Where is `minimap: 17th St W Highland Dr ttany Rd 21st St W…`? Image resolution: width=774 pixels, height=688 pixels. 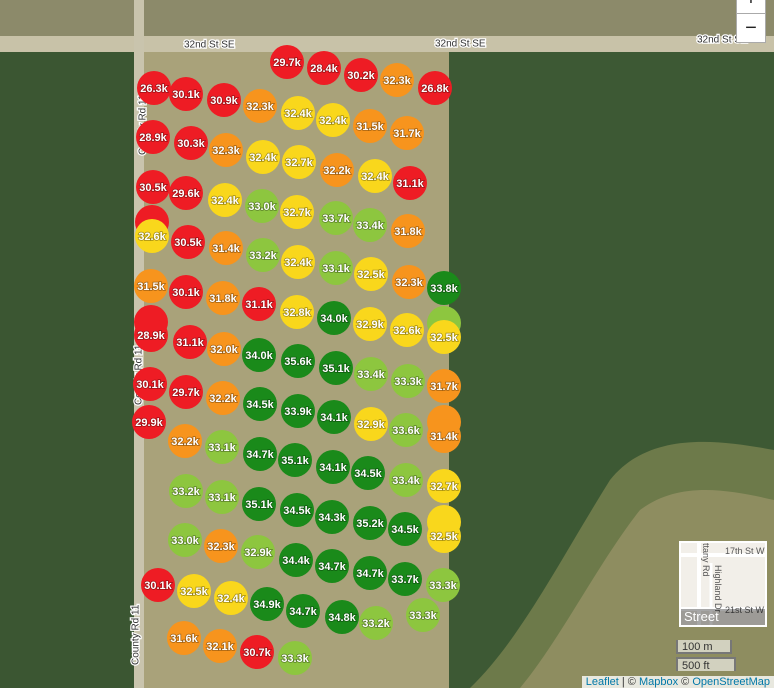
minimap: 17th St W Highland Dr ttany Rd 21st St W… is located at coordinates (723, 584).